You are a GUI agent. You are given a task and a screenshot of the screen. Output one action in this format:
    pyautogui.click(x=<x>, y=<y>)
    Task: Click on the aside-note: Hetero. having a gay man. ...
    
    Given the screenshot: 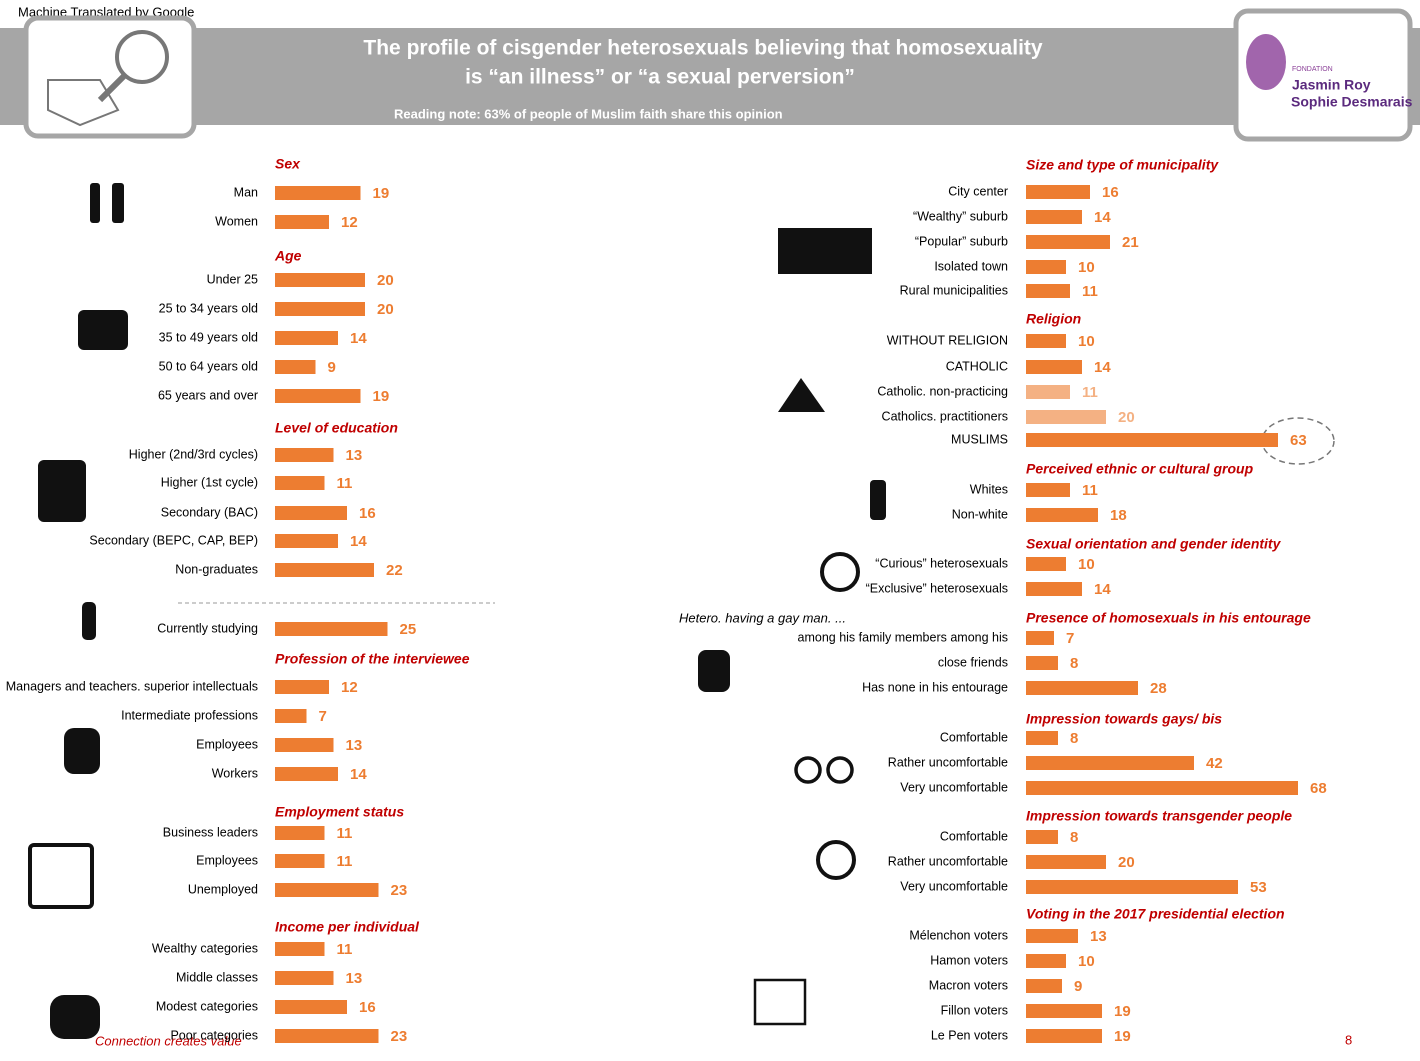 What is the action you would take?
    pyautogui.click(x=762, y=617)
    